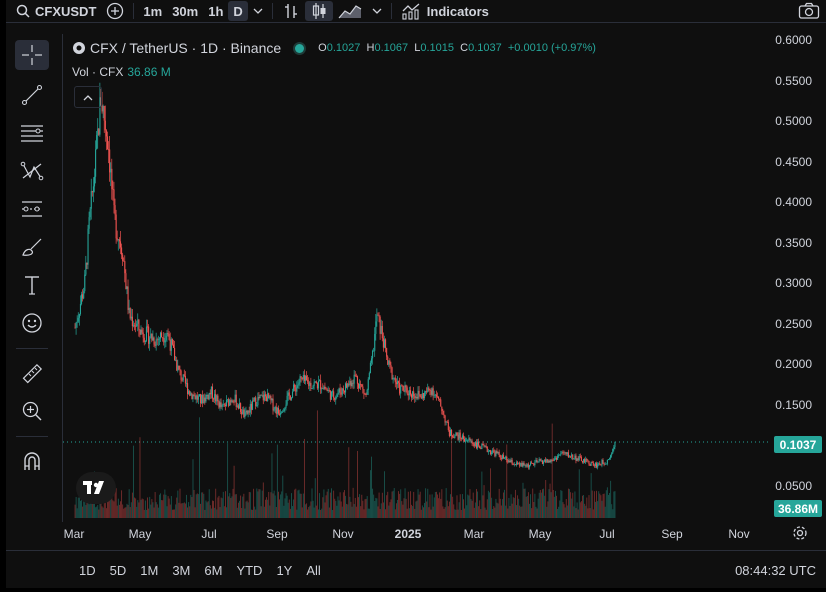  What do you see at coordinates (149, 570) in the screenshot?
I see `range-1m: 1M` at bounding box center [149, 570].